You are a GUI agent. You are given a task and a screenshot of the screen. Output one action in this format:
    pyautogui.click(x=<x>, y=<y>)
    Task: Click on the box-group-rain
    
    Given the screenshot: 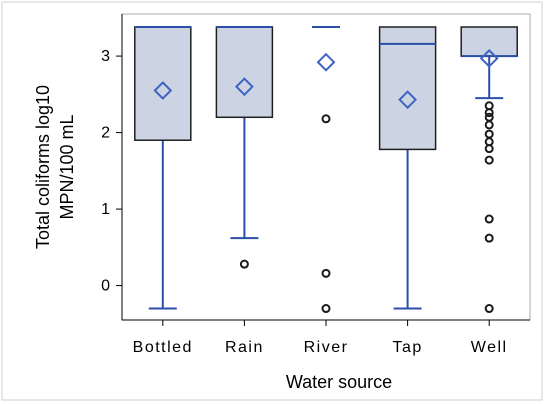 What is the action you would take?
    pyautogui.click(x=244, y=147)
    